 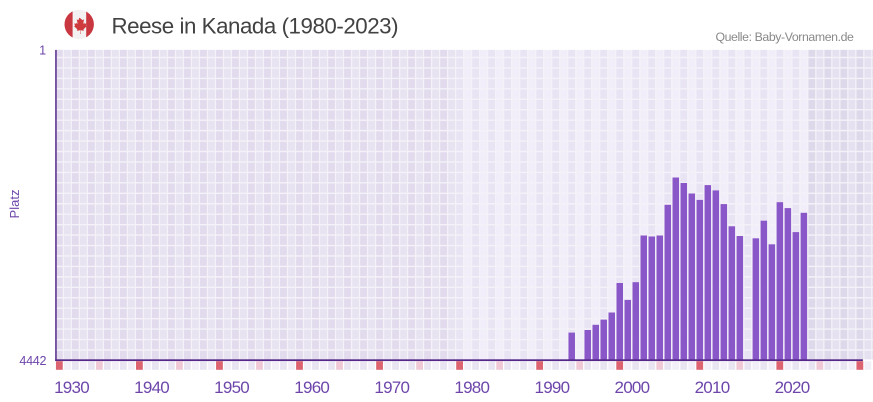 I want to click on svg-text: 1, so click(x=42, y=51).